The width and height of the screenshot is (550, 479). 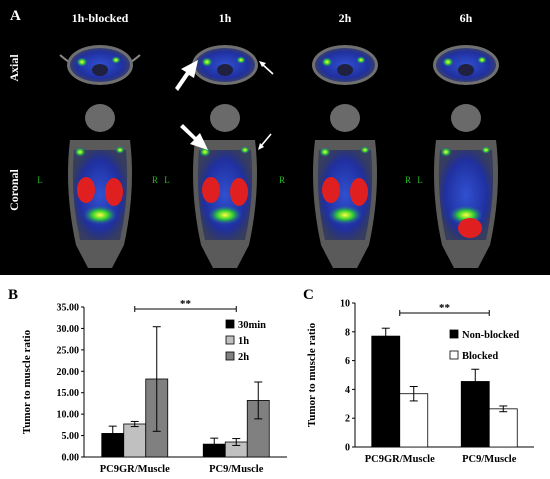 What do you see at coordinates (15, 16) in the screenshot?
I see `panel-label-a: A` at bounding box center [15, 16].